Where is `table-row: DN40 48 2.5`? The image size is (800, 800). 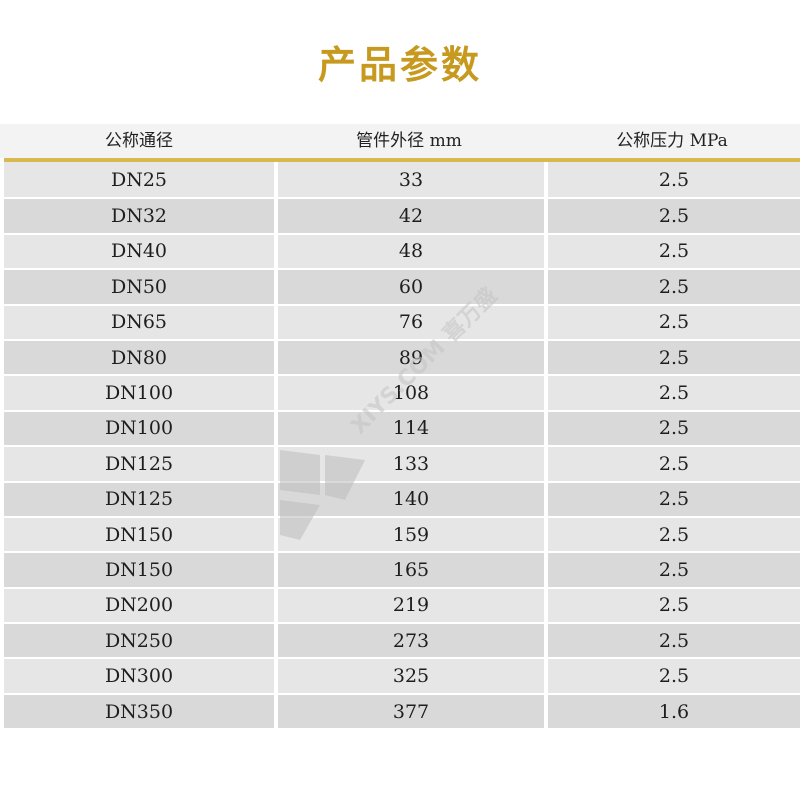 table-row: DN40 48 2.5 is located at coordinates (402, 250).